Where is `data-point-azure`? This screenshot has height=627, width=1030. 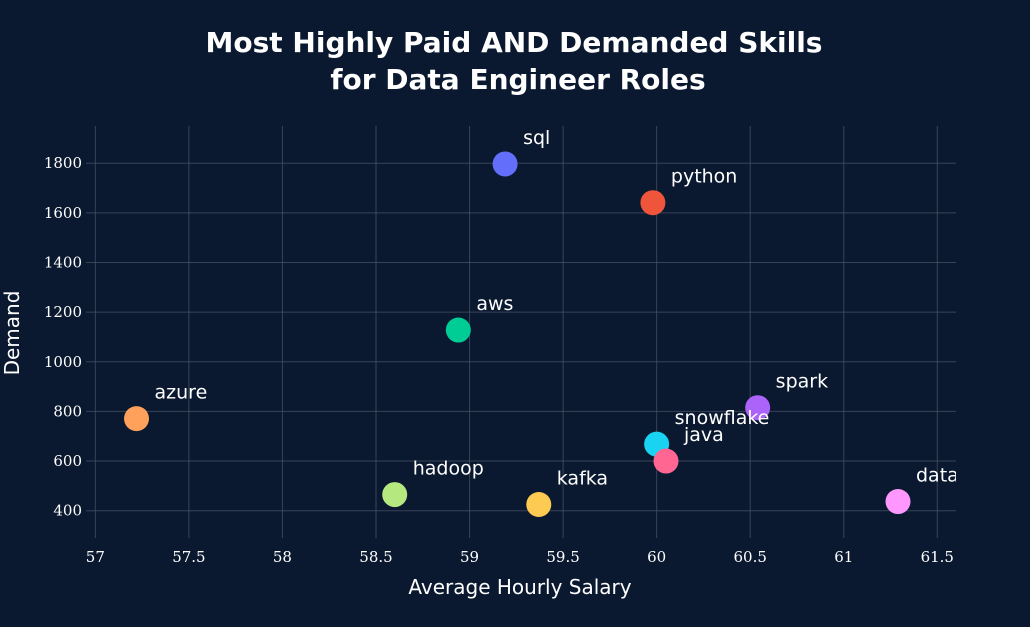 data-point-azure is located at coordinates (137, 419).